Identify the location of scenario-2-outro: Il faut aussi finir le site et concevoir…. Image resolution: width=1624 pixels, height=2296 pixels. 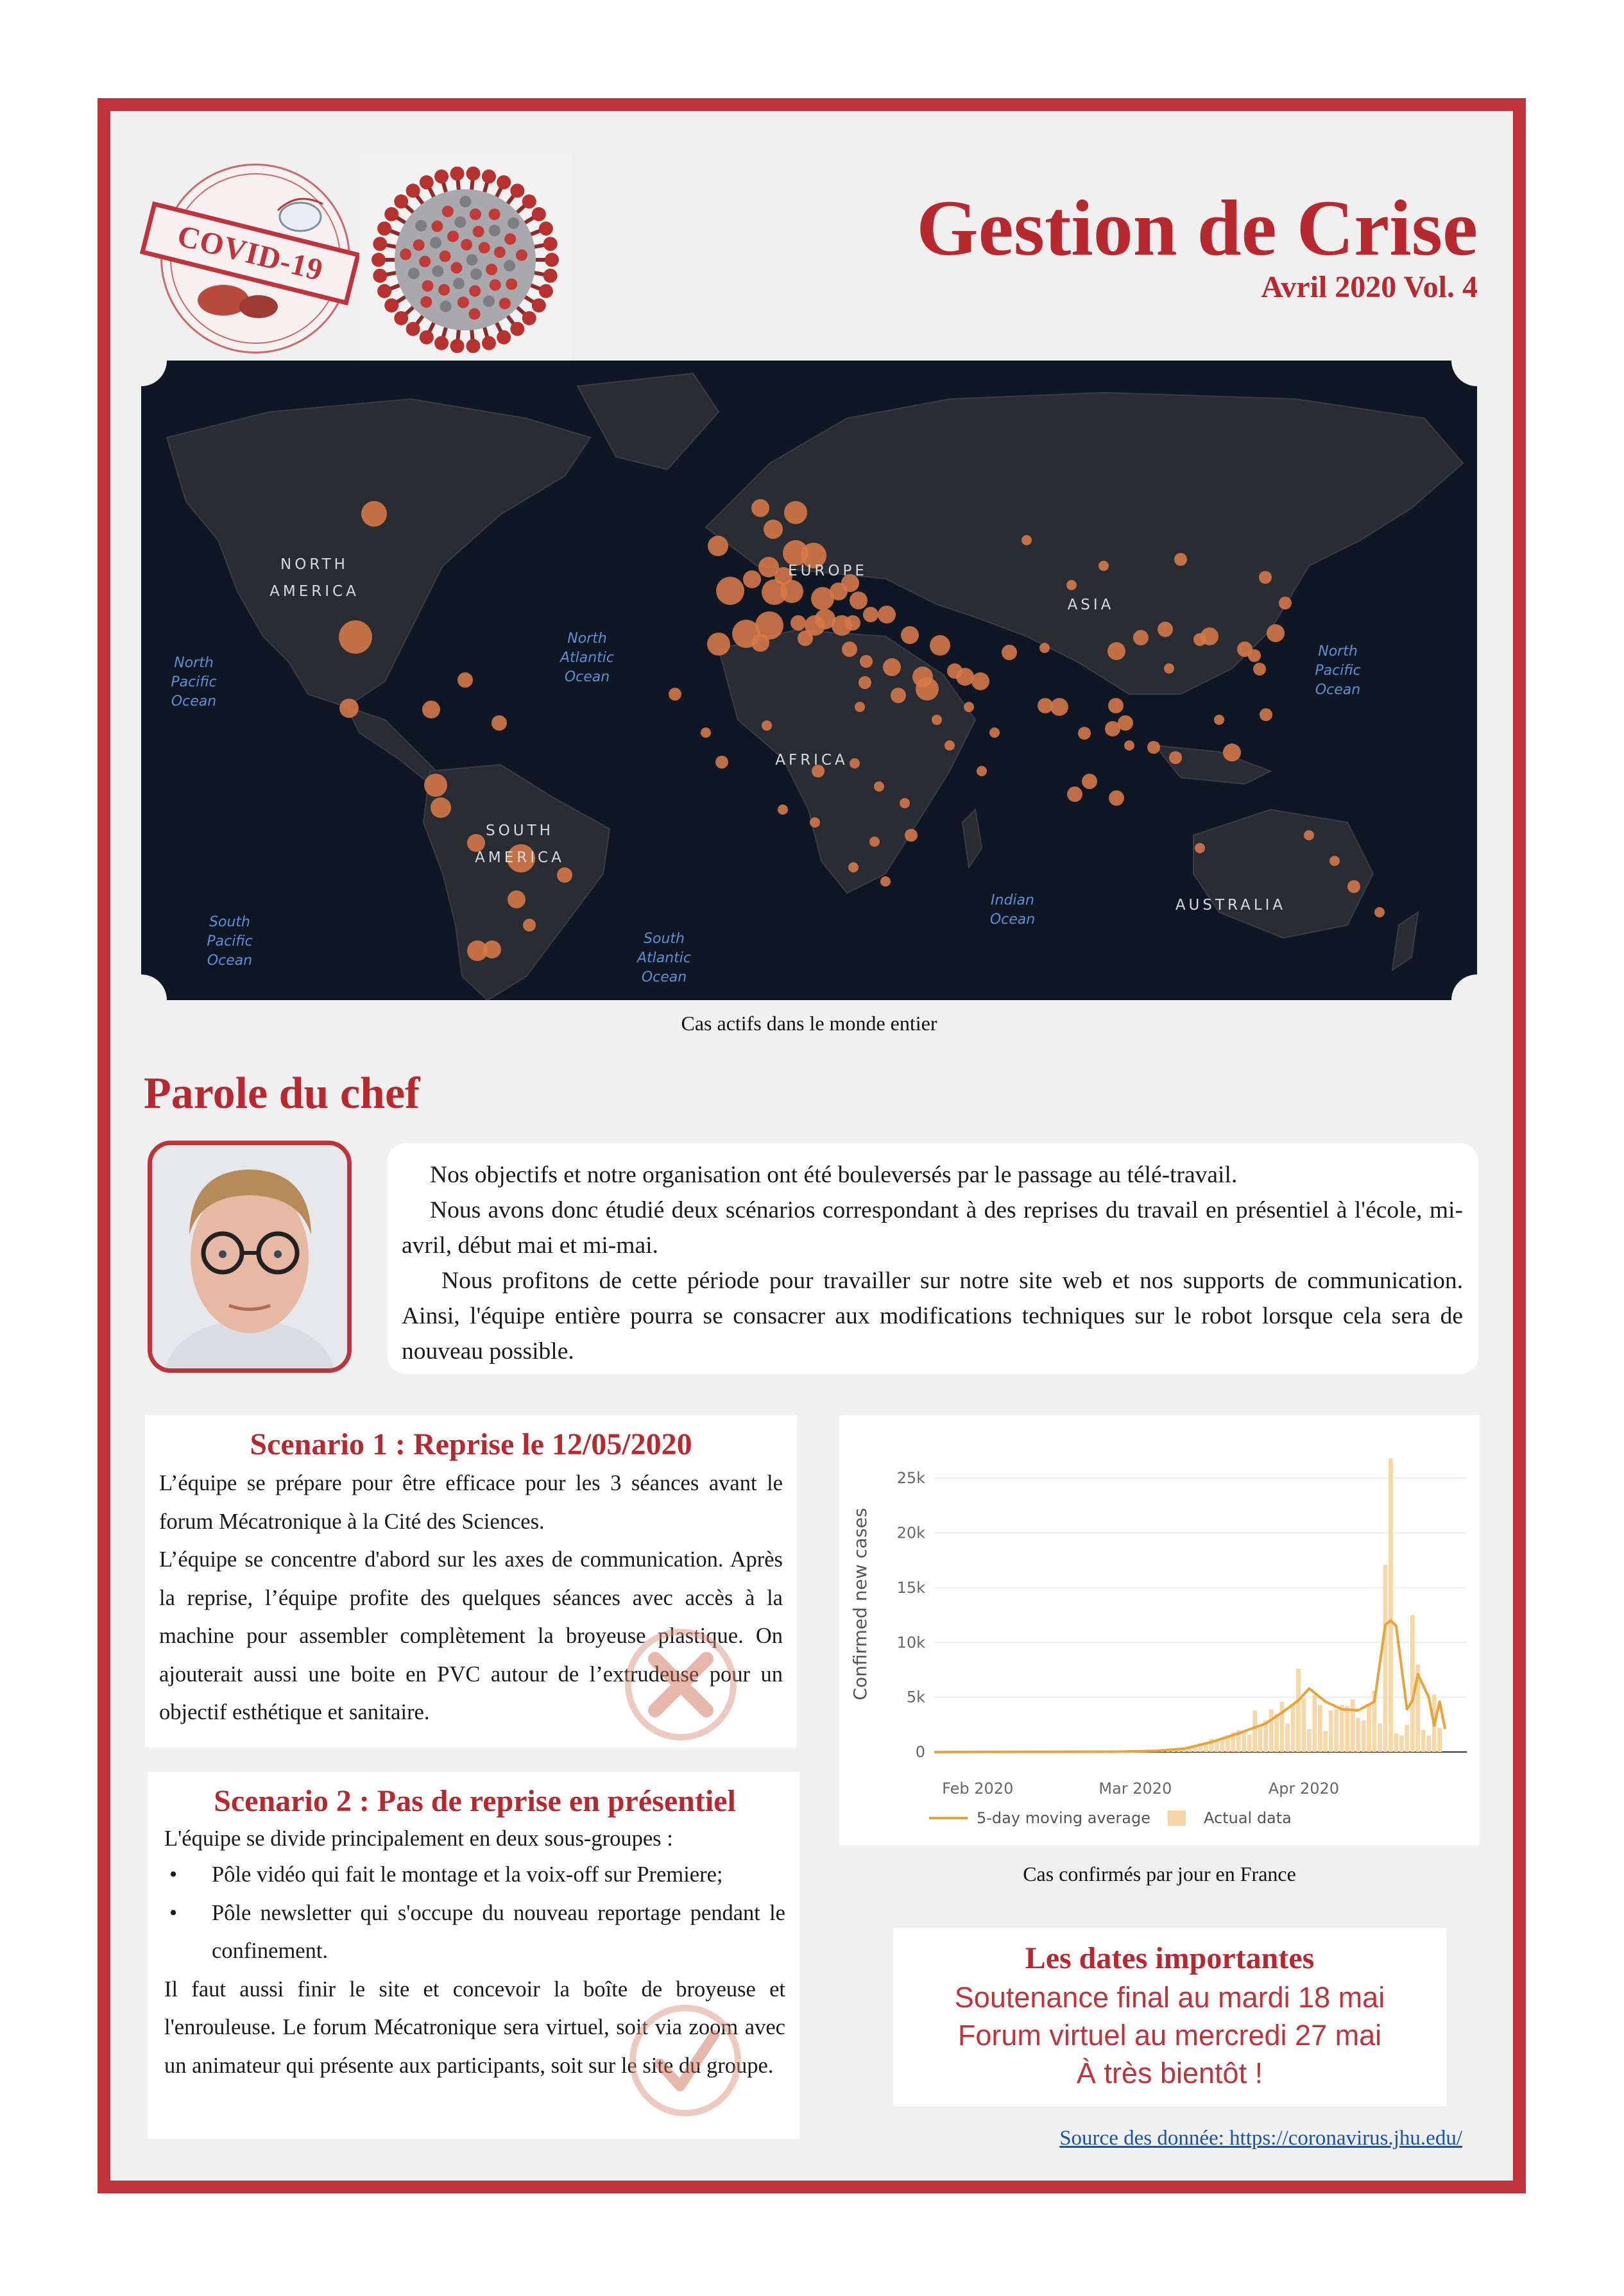
(474, 2027).